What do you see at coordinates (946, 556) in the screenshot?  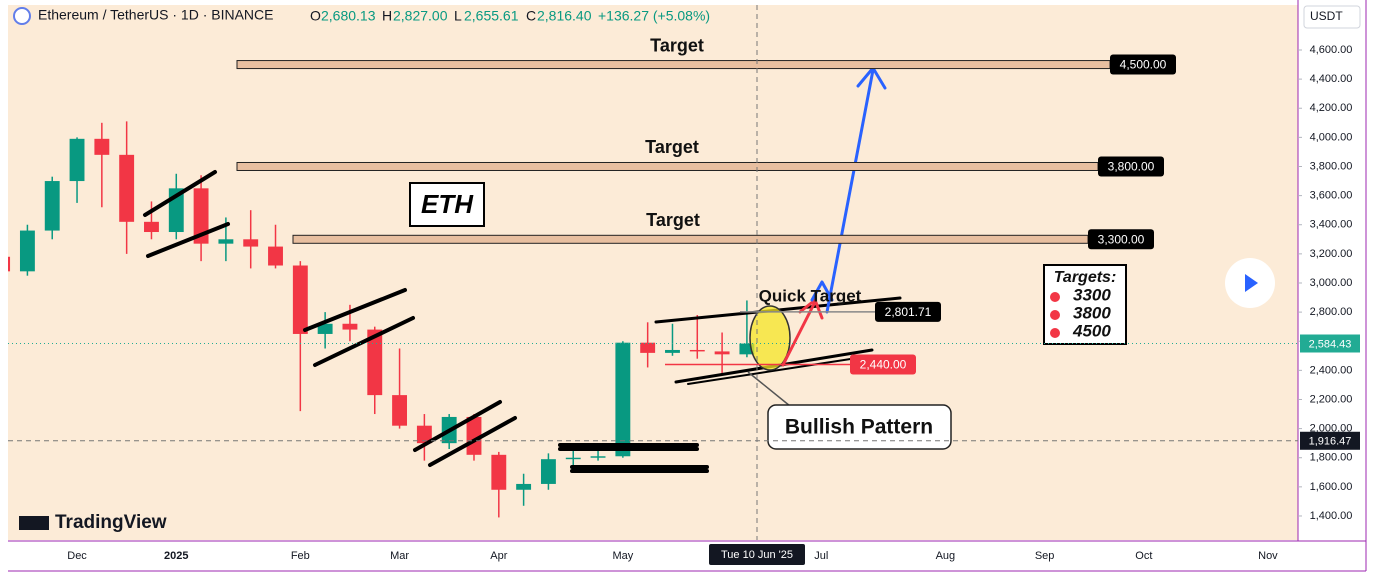 I see `x-tick-label: Aug` at bounding box center [946, 556].